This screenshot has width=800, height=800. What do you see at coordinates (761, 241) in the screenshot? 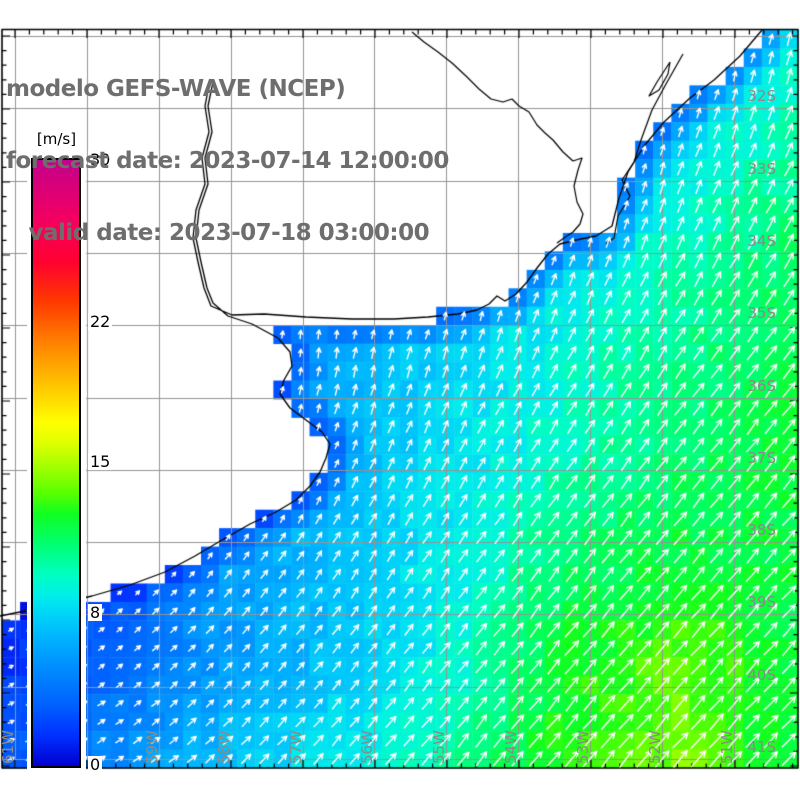
I see `lat-label: 34S` at bounding box center [761, 241].